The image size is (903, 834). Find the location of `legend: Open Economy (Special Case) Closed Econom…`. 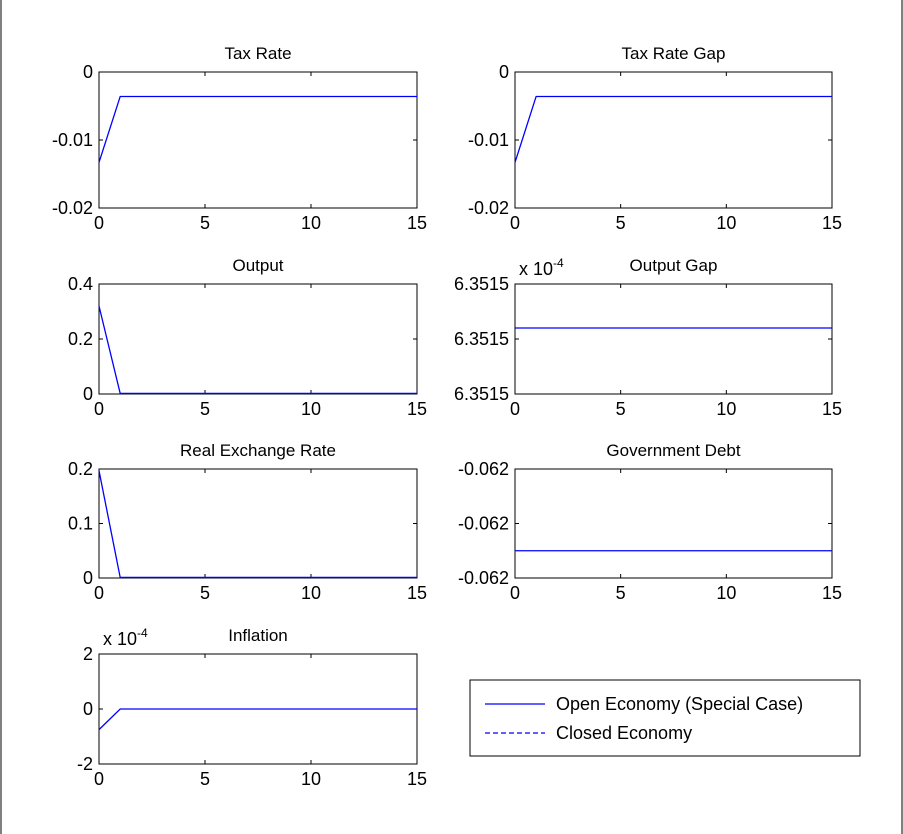

legend: Open Economy (Special Case) Closed Econom… is located at coordinates (665, 718).